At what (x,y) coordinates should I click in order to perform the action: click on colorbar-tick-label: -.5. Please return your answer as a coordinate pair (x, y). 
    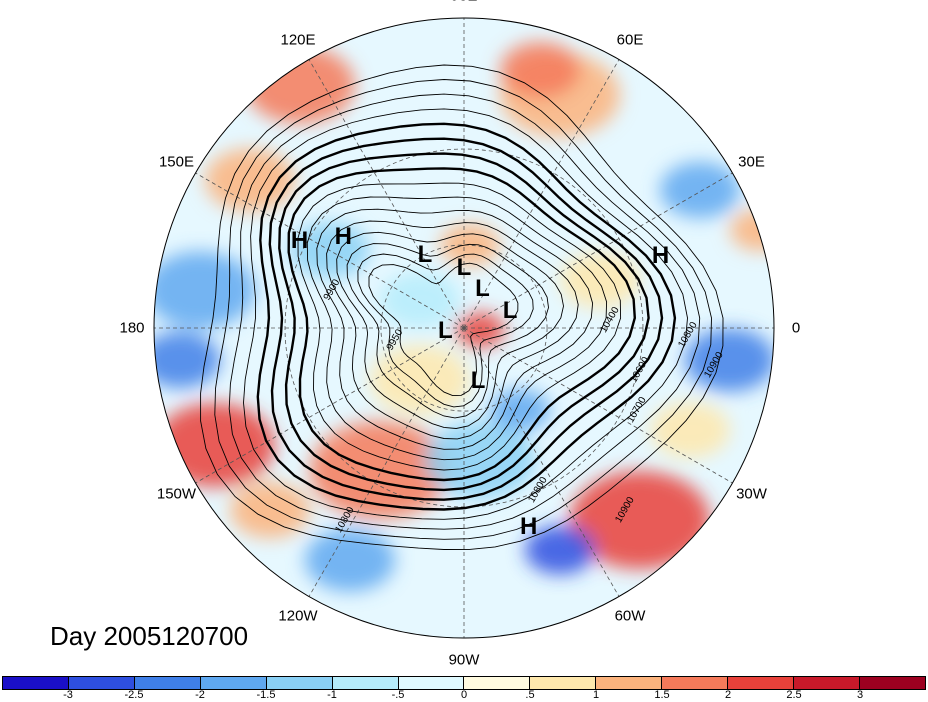
    Looking at the image, I should click on (398, 695).